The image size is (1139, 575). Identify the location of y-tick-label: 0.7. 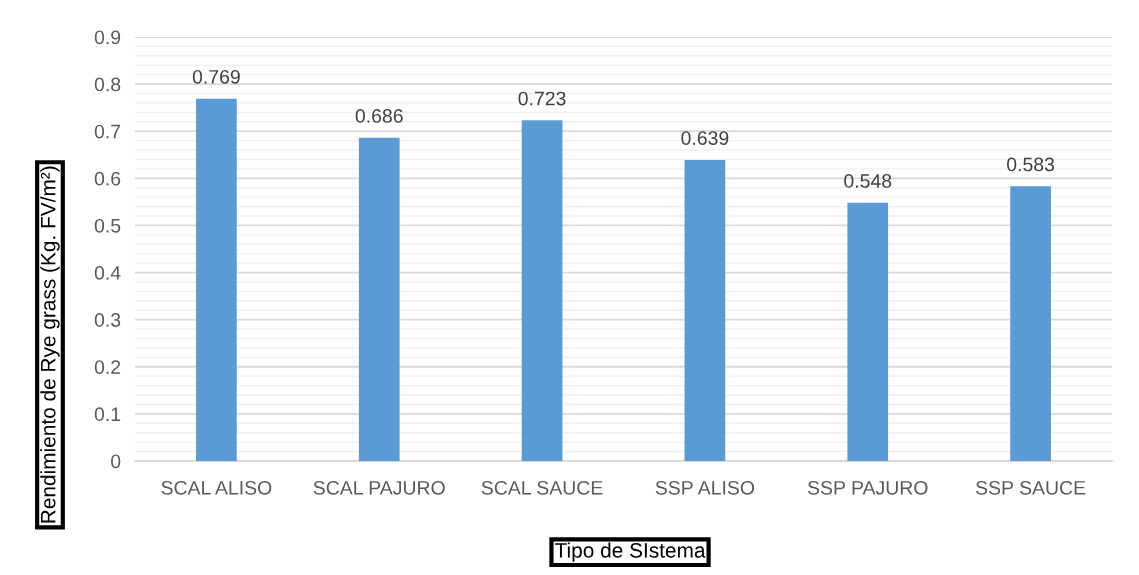
(107, 131).